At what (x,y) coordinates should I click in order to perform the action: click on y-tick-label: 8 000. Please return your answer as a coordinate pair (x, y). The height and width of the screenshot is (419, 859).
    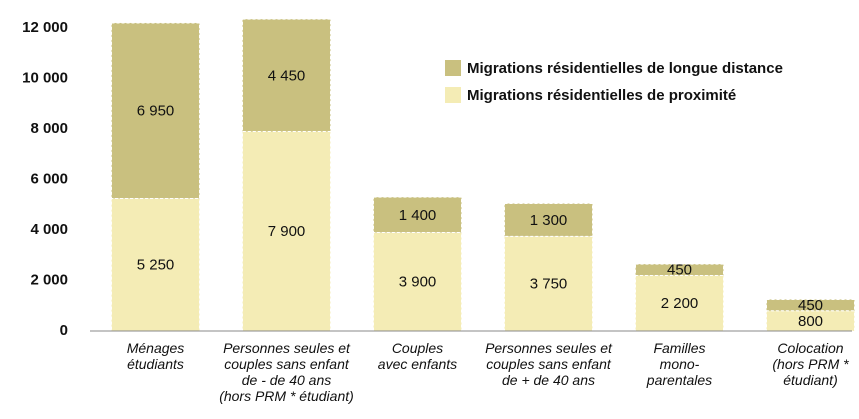
    Looking at the image, I should click on (49, 128).